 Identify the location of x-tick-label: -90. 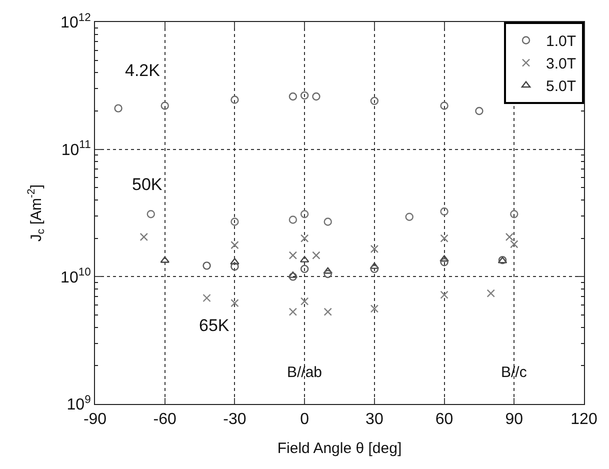
(95, 419).